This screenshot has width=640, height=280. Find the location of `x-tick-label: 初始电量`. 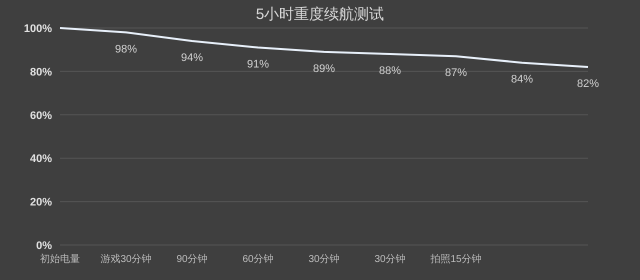

x-tick-label: 初始电量 is located at coordinates (60, 259).